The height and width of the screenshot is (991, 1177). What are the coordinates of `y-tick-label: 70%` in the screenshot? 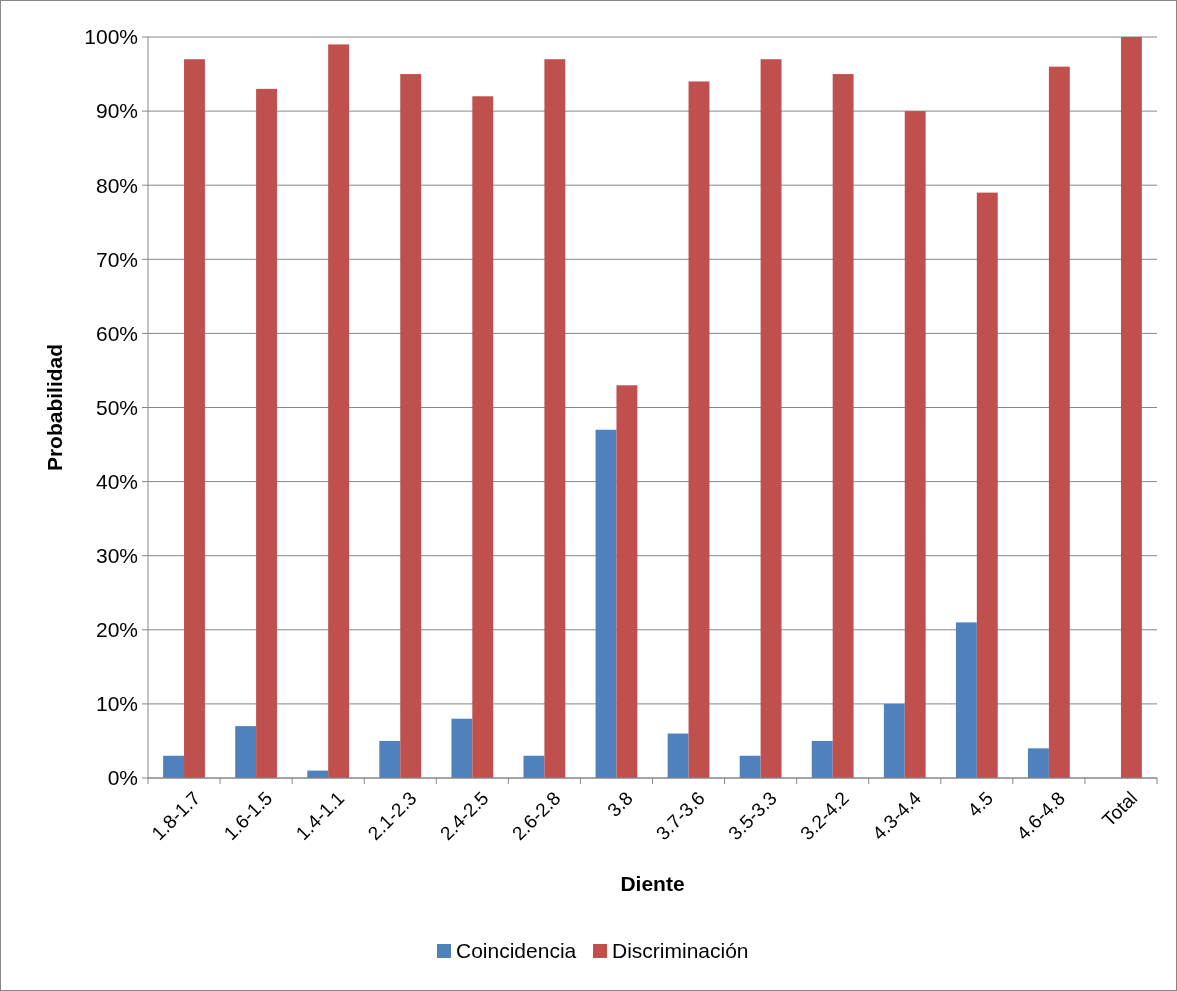 It's located at (116, 259).